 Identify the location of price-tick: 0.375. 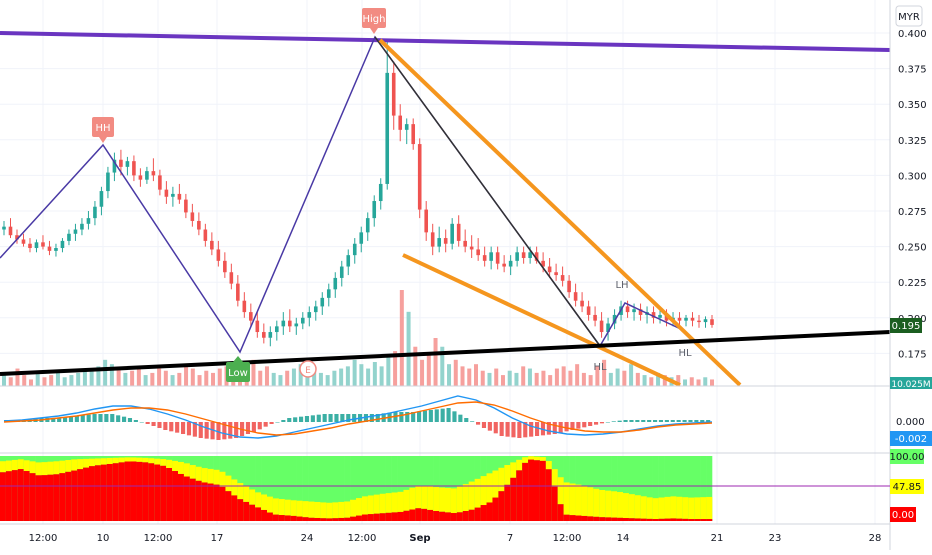
(912, 70).